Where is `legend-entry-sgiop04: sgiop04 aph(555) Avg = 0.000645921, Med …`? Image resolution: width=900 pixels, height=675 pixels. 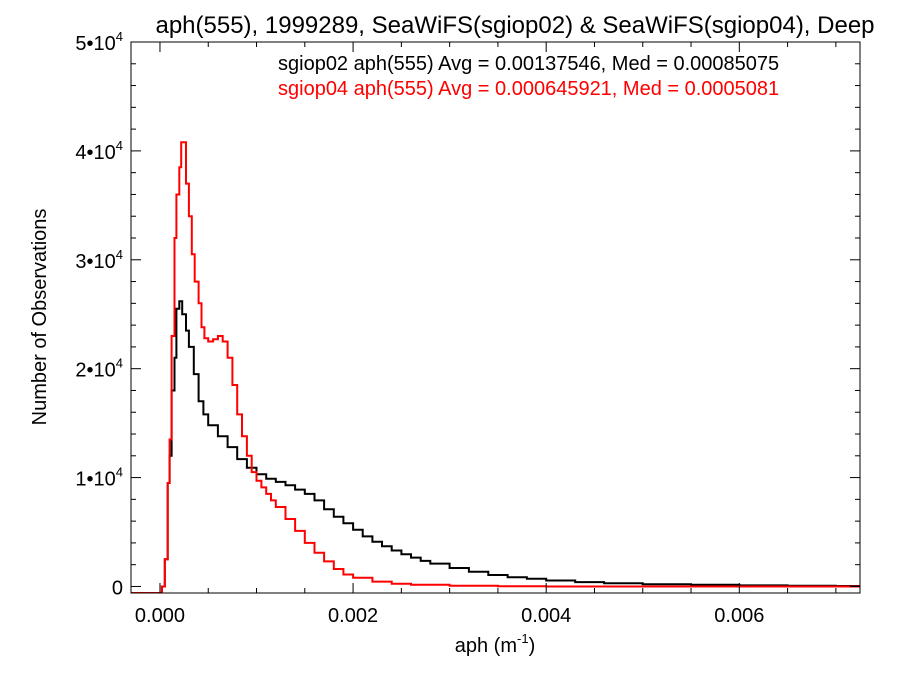
legend-entry-sgiop04: sgiop04 aph(555) Avg = 0.000645921, Med … is located at coordinates (528, 89).